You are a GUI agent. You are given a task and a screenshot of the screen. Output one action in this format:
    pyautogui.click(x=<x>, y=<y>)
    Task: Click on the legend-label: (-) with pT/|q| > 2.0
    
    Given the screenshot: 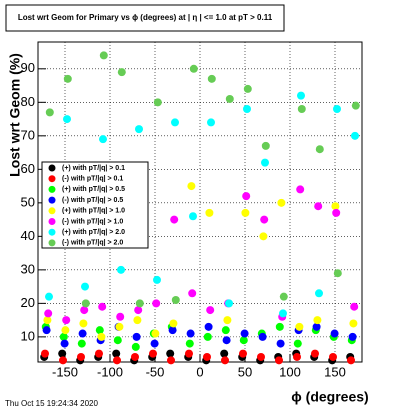 What is the action you would take?
    pyautogui.click(x=92, y=243)
    